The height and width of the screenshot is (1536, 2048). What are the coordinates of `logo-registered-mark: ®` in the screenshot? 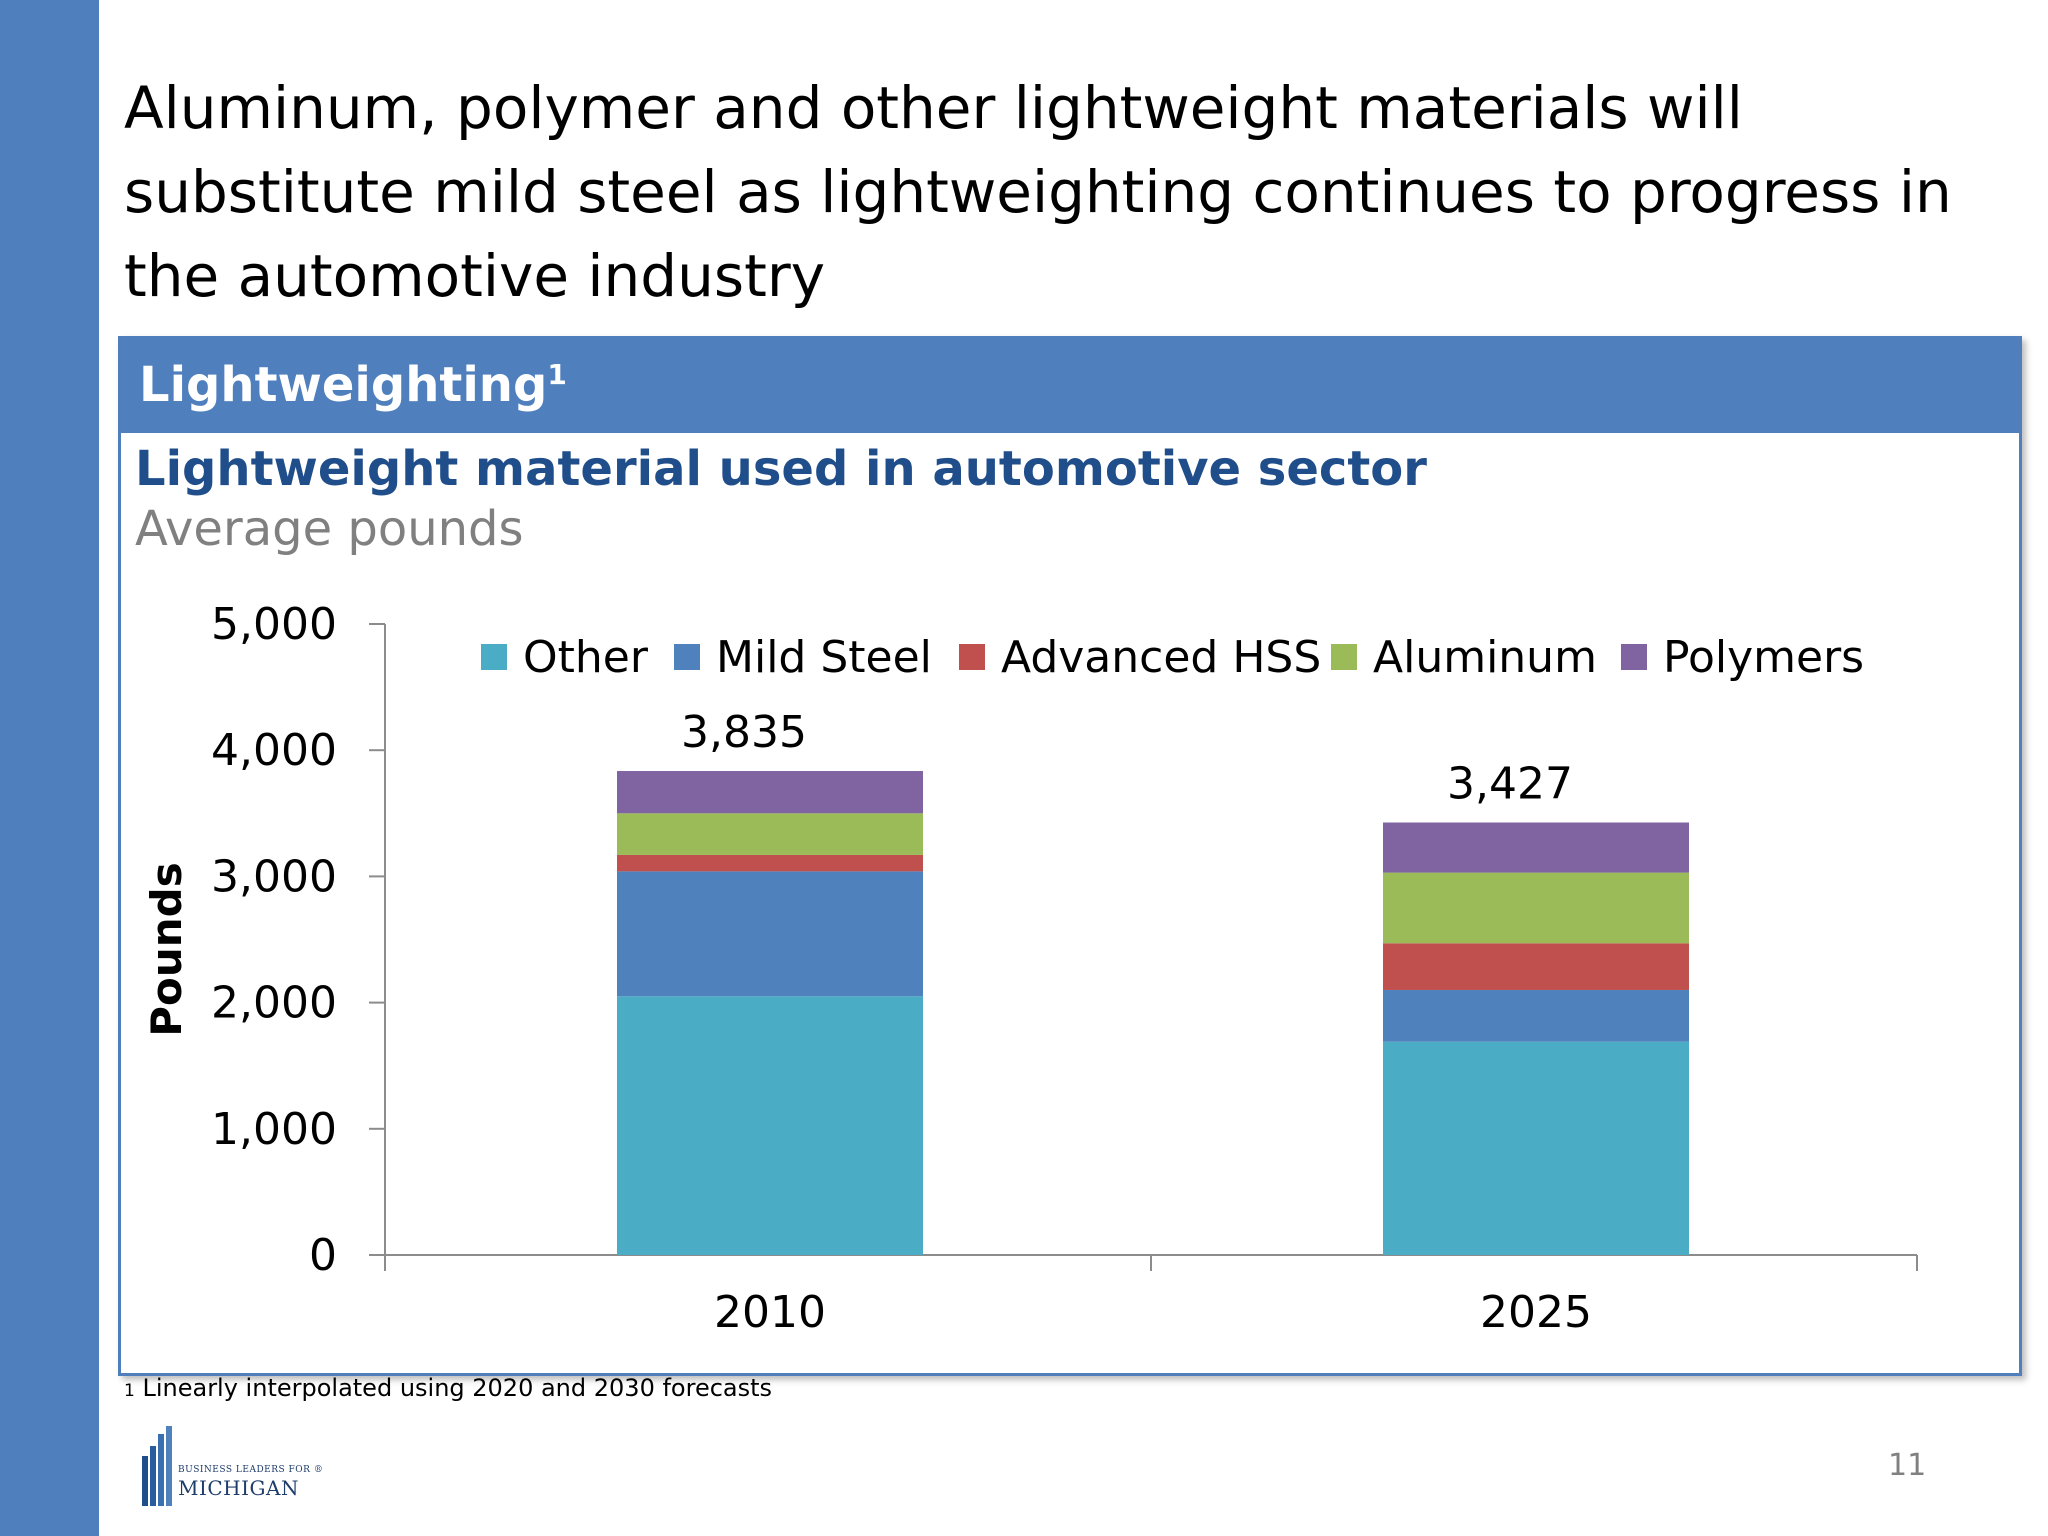 It's located at (318, 1470).